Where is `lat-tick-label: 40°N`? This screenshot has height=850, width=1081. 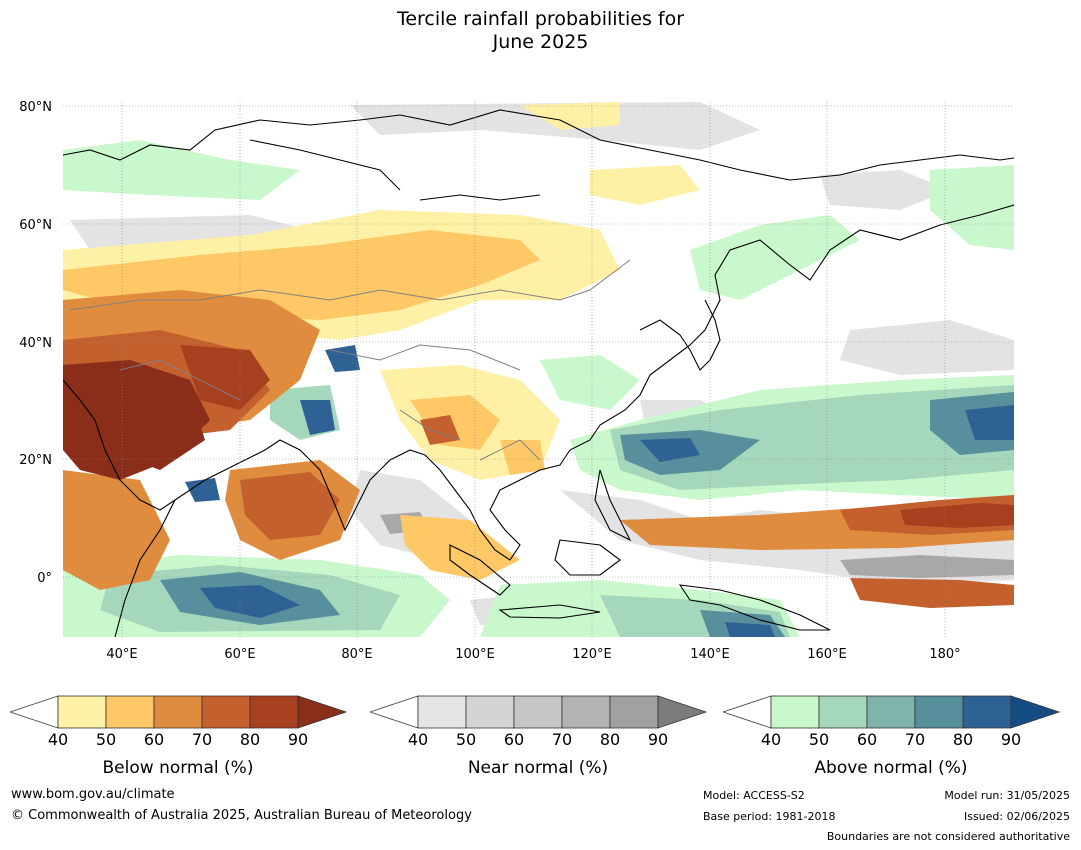
lat-tick-label: 40°N is located at coordinates (35, 343).